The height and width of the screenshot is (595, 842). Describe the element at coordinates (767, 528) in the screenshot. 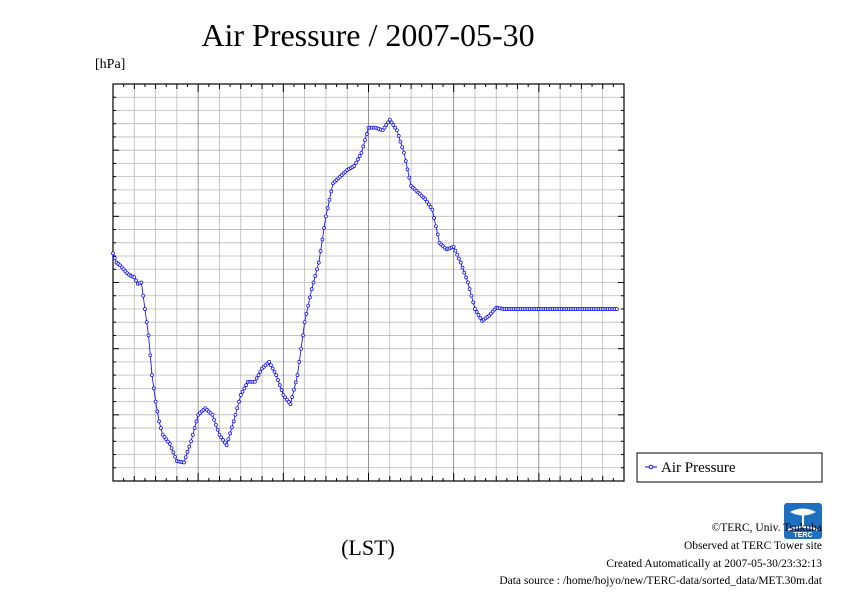

I see `footer-copyright: ©TERC, Univ. Tsukuba` at that location.